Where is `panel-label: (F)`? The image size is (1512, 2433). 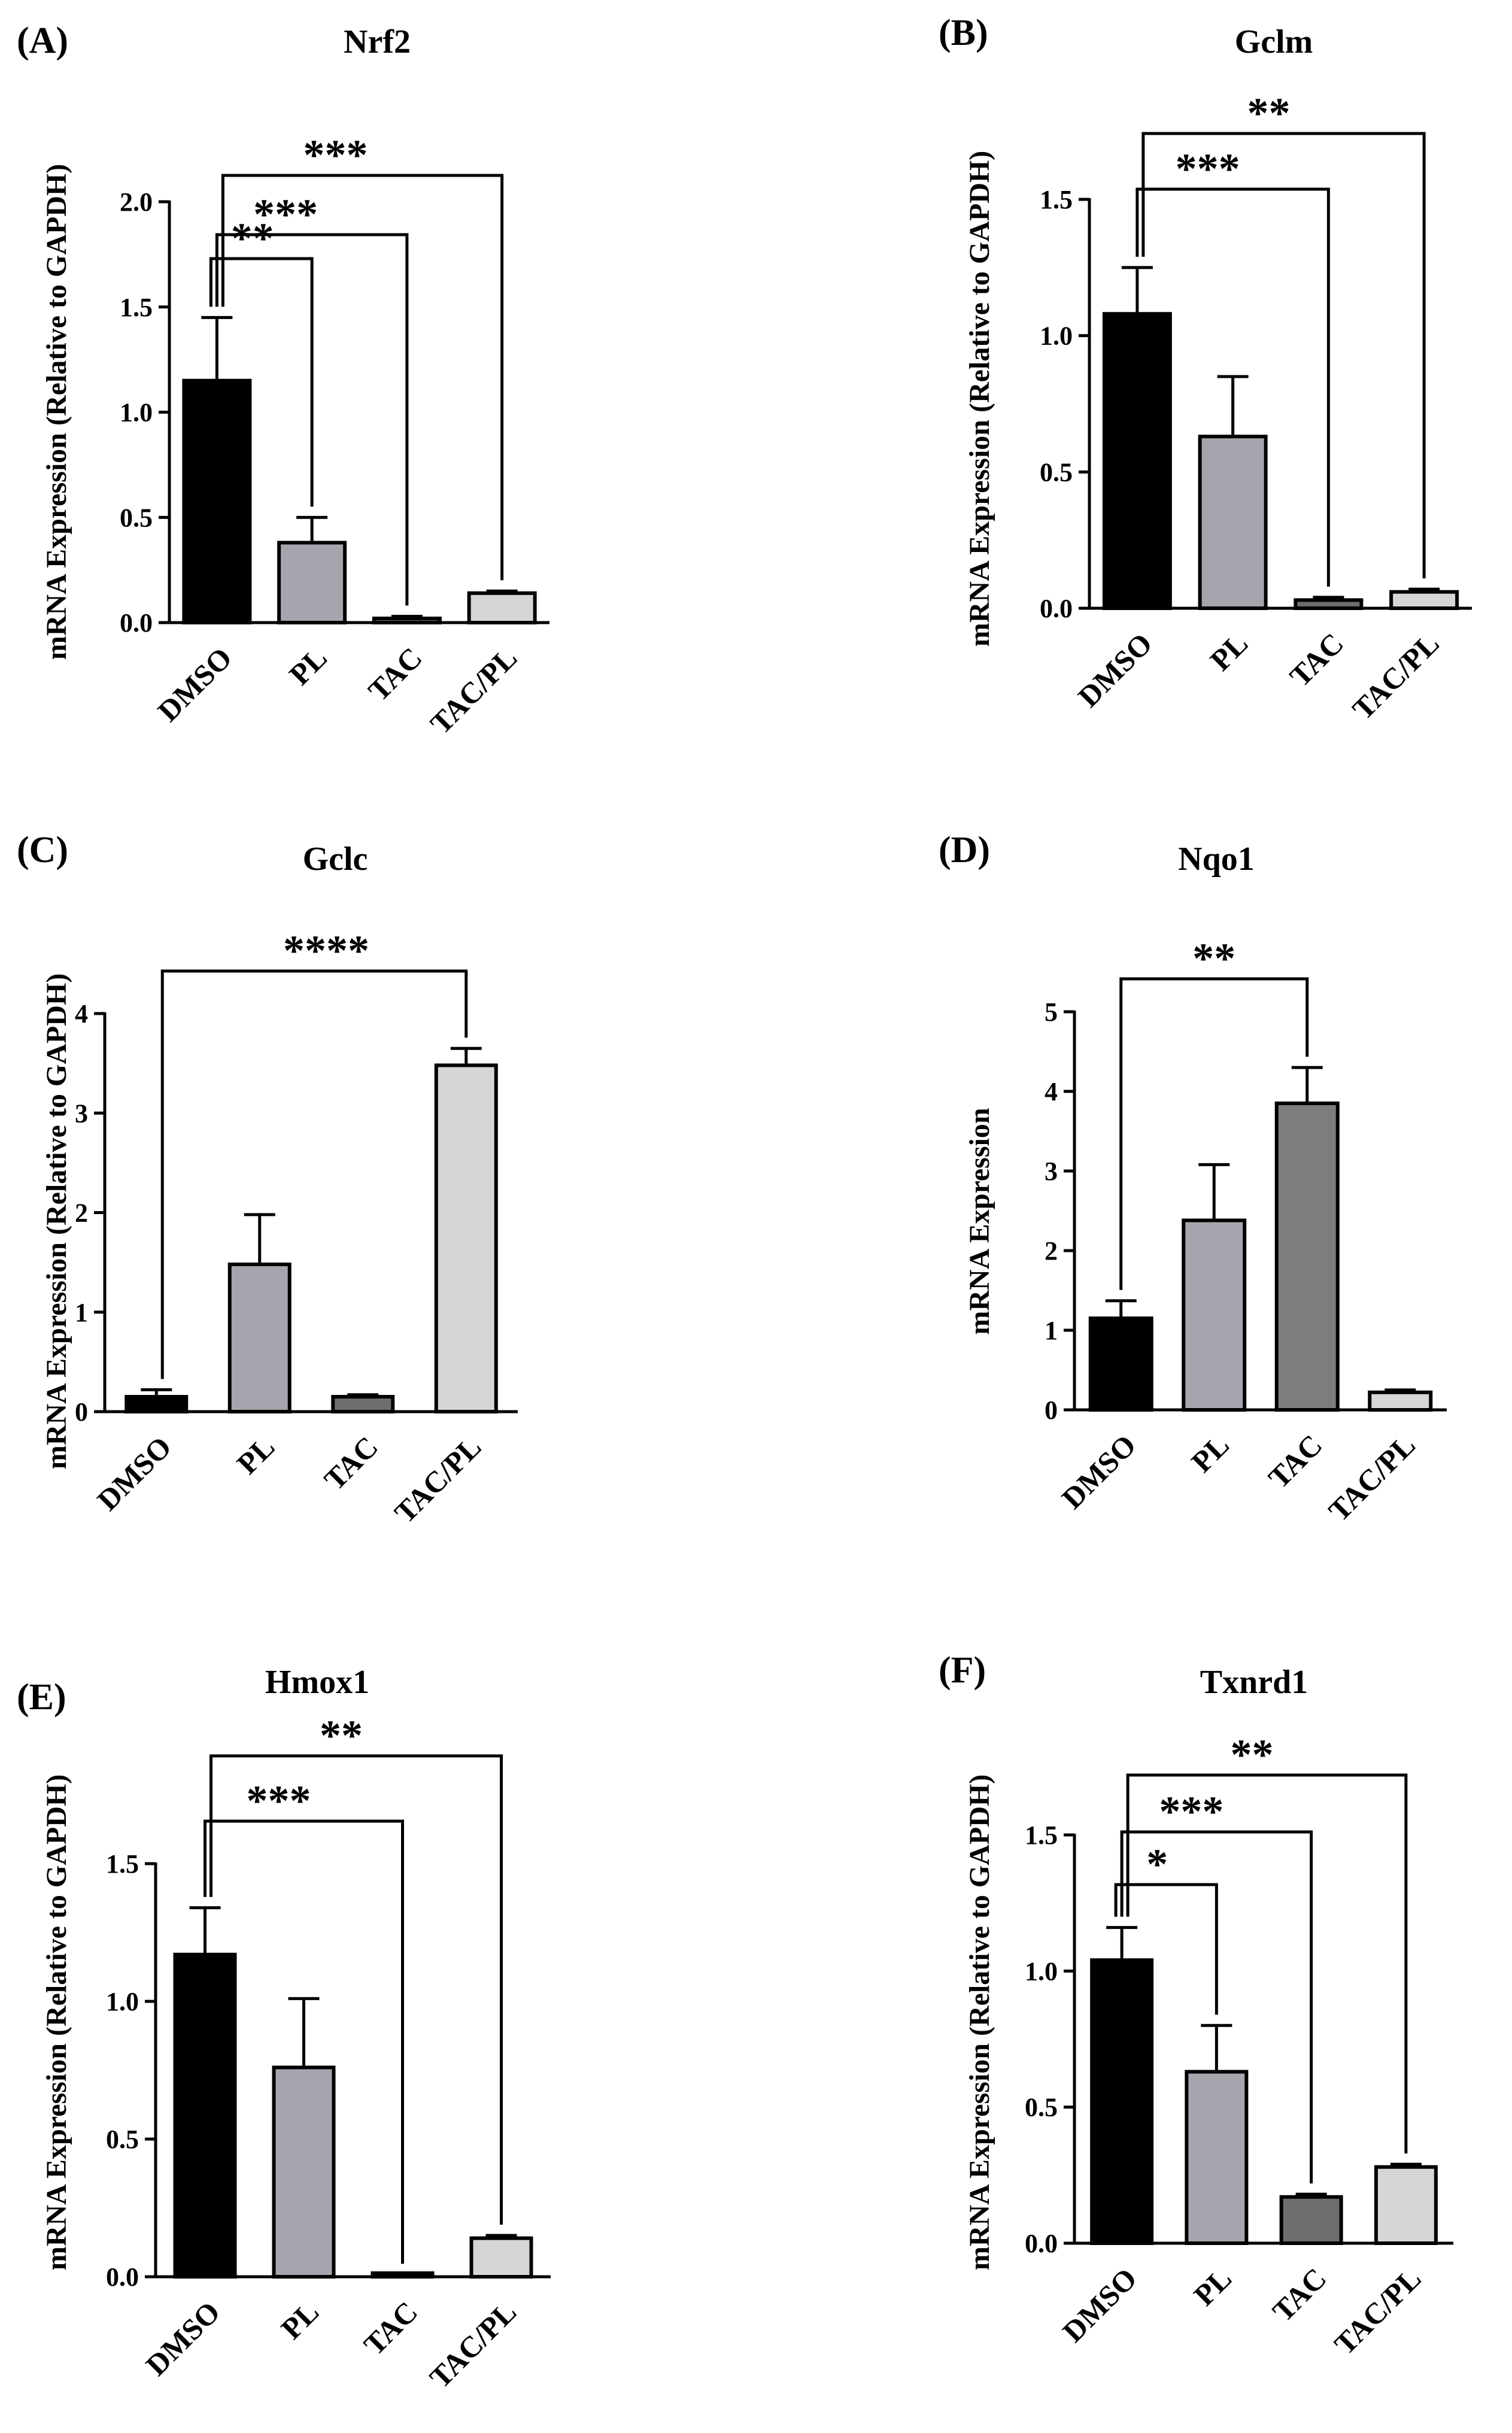 panel-label: (F) is located at coordinates (962, 1670).